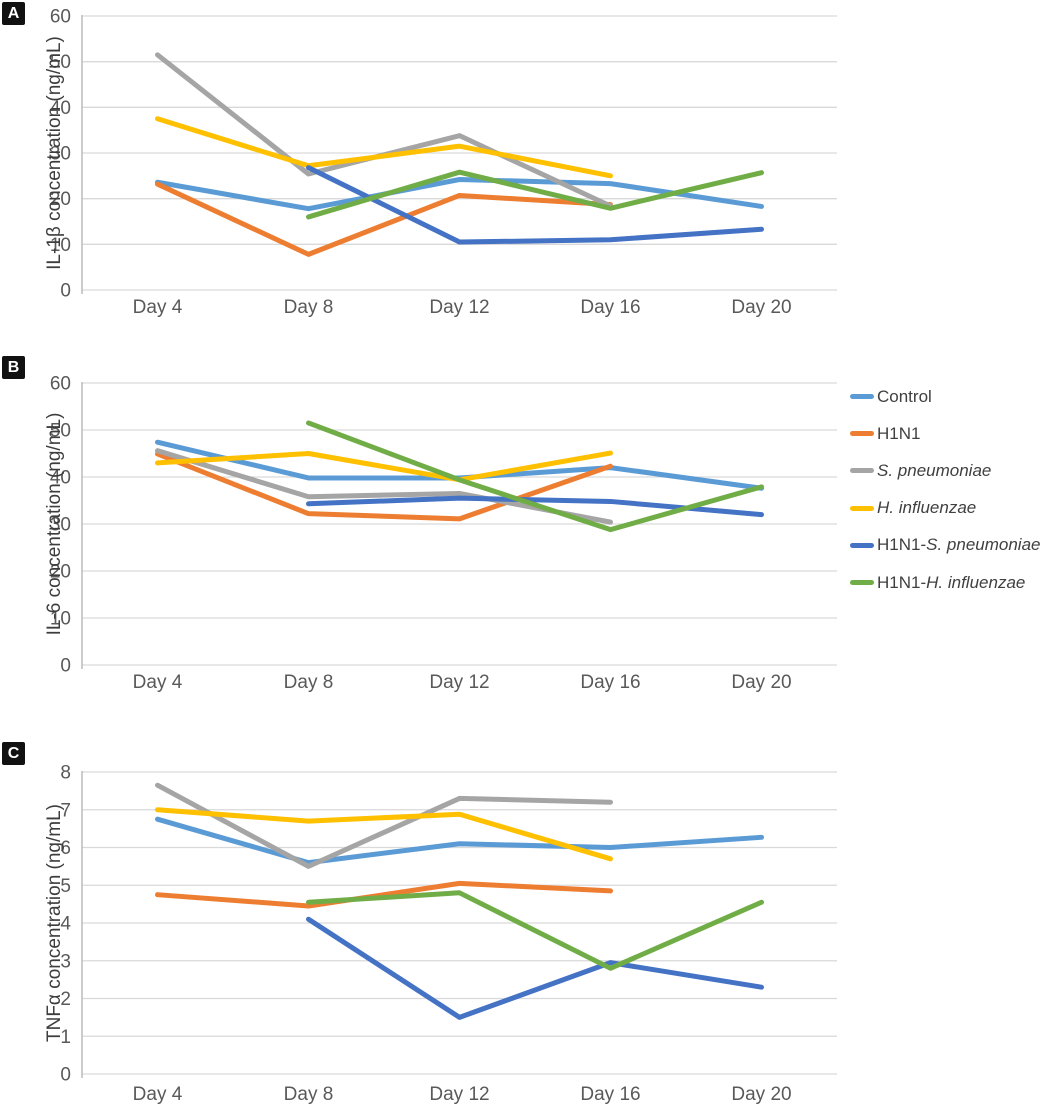 The height and width of the screenshot is (1117, 1048). Describe the element at coordinates (65, 848) in the screenshot. I see `y-tick-6: 6` at that location.